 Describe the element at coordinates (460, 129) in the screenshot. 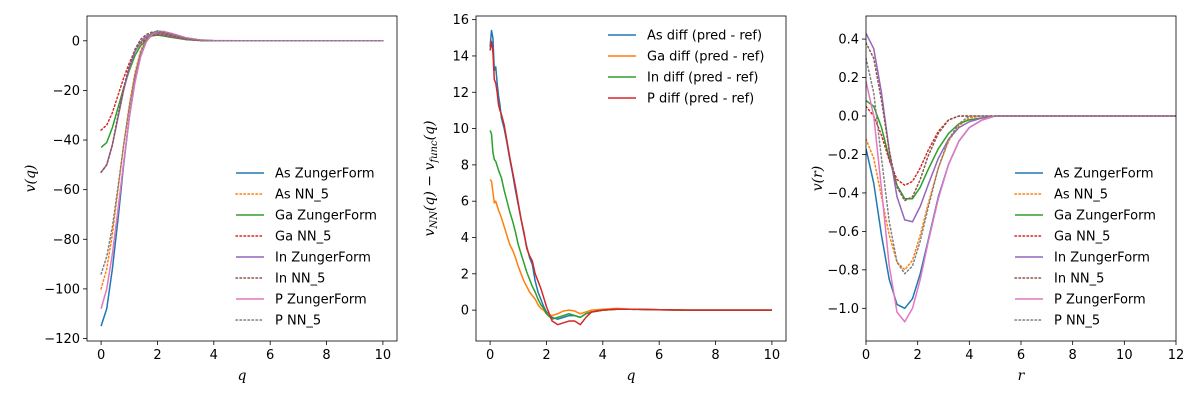

I see `y-tick-label: 10` at that location.